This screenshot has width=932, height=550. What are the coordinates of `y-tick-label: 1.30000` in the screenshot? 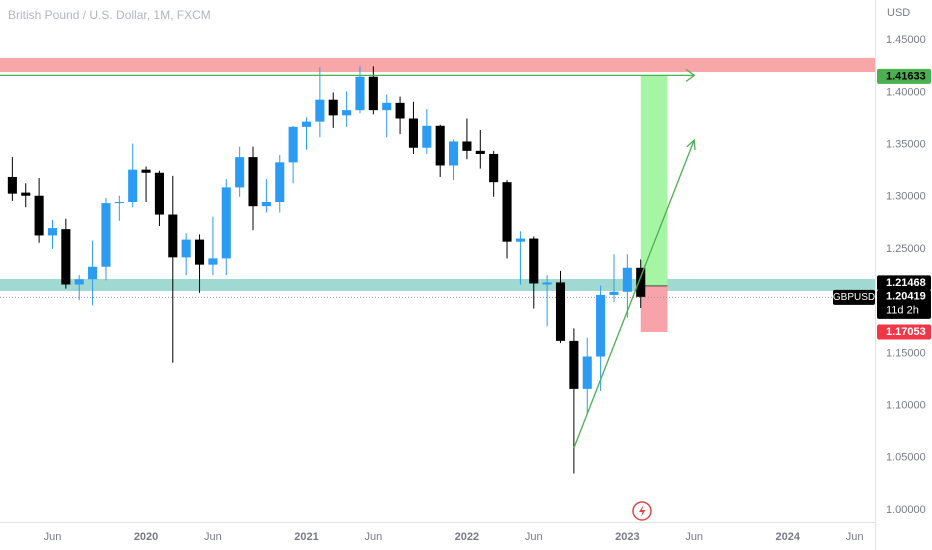 It's located at (906, 197).